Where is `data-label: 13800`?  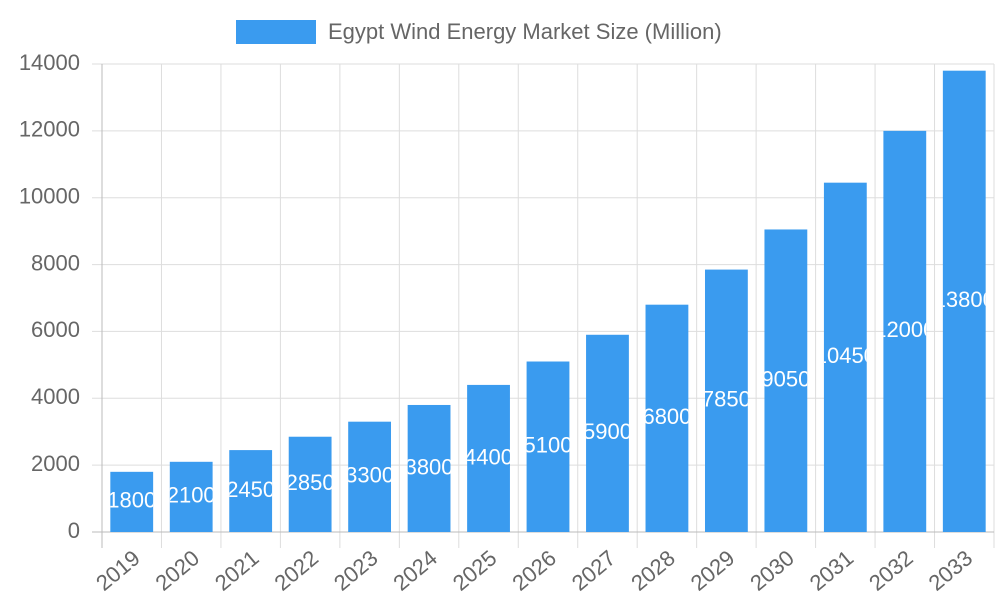
data-label: 13800 is located at coordinates (964, 299).